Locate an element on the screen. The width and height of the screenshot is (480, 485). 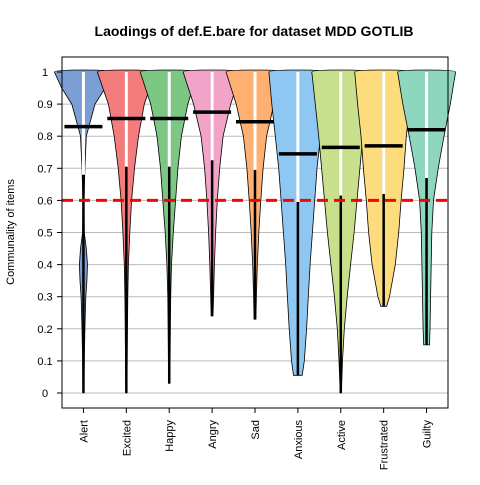
x-tick-label: Frustrated is located at coordinates (385, 445).